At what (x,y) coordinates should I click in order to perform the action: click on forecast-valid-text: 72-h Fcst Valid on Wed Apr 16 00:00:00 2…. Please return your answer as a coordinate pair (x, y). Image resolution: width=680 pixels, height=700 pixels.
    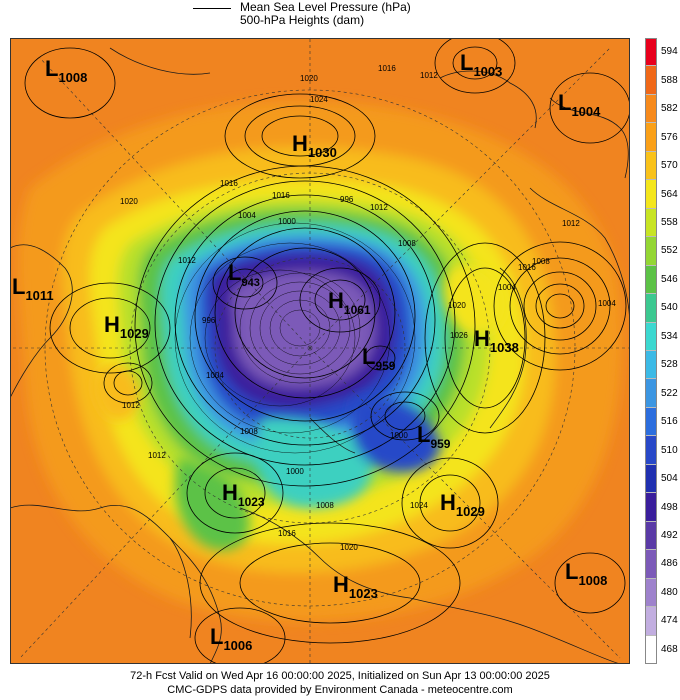
    Looking at the image, I should click on (340, 676).